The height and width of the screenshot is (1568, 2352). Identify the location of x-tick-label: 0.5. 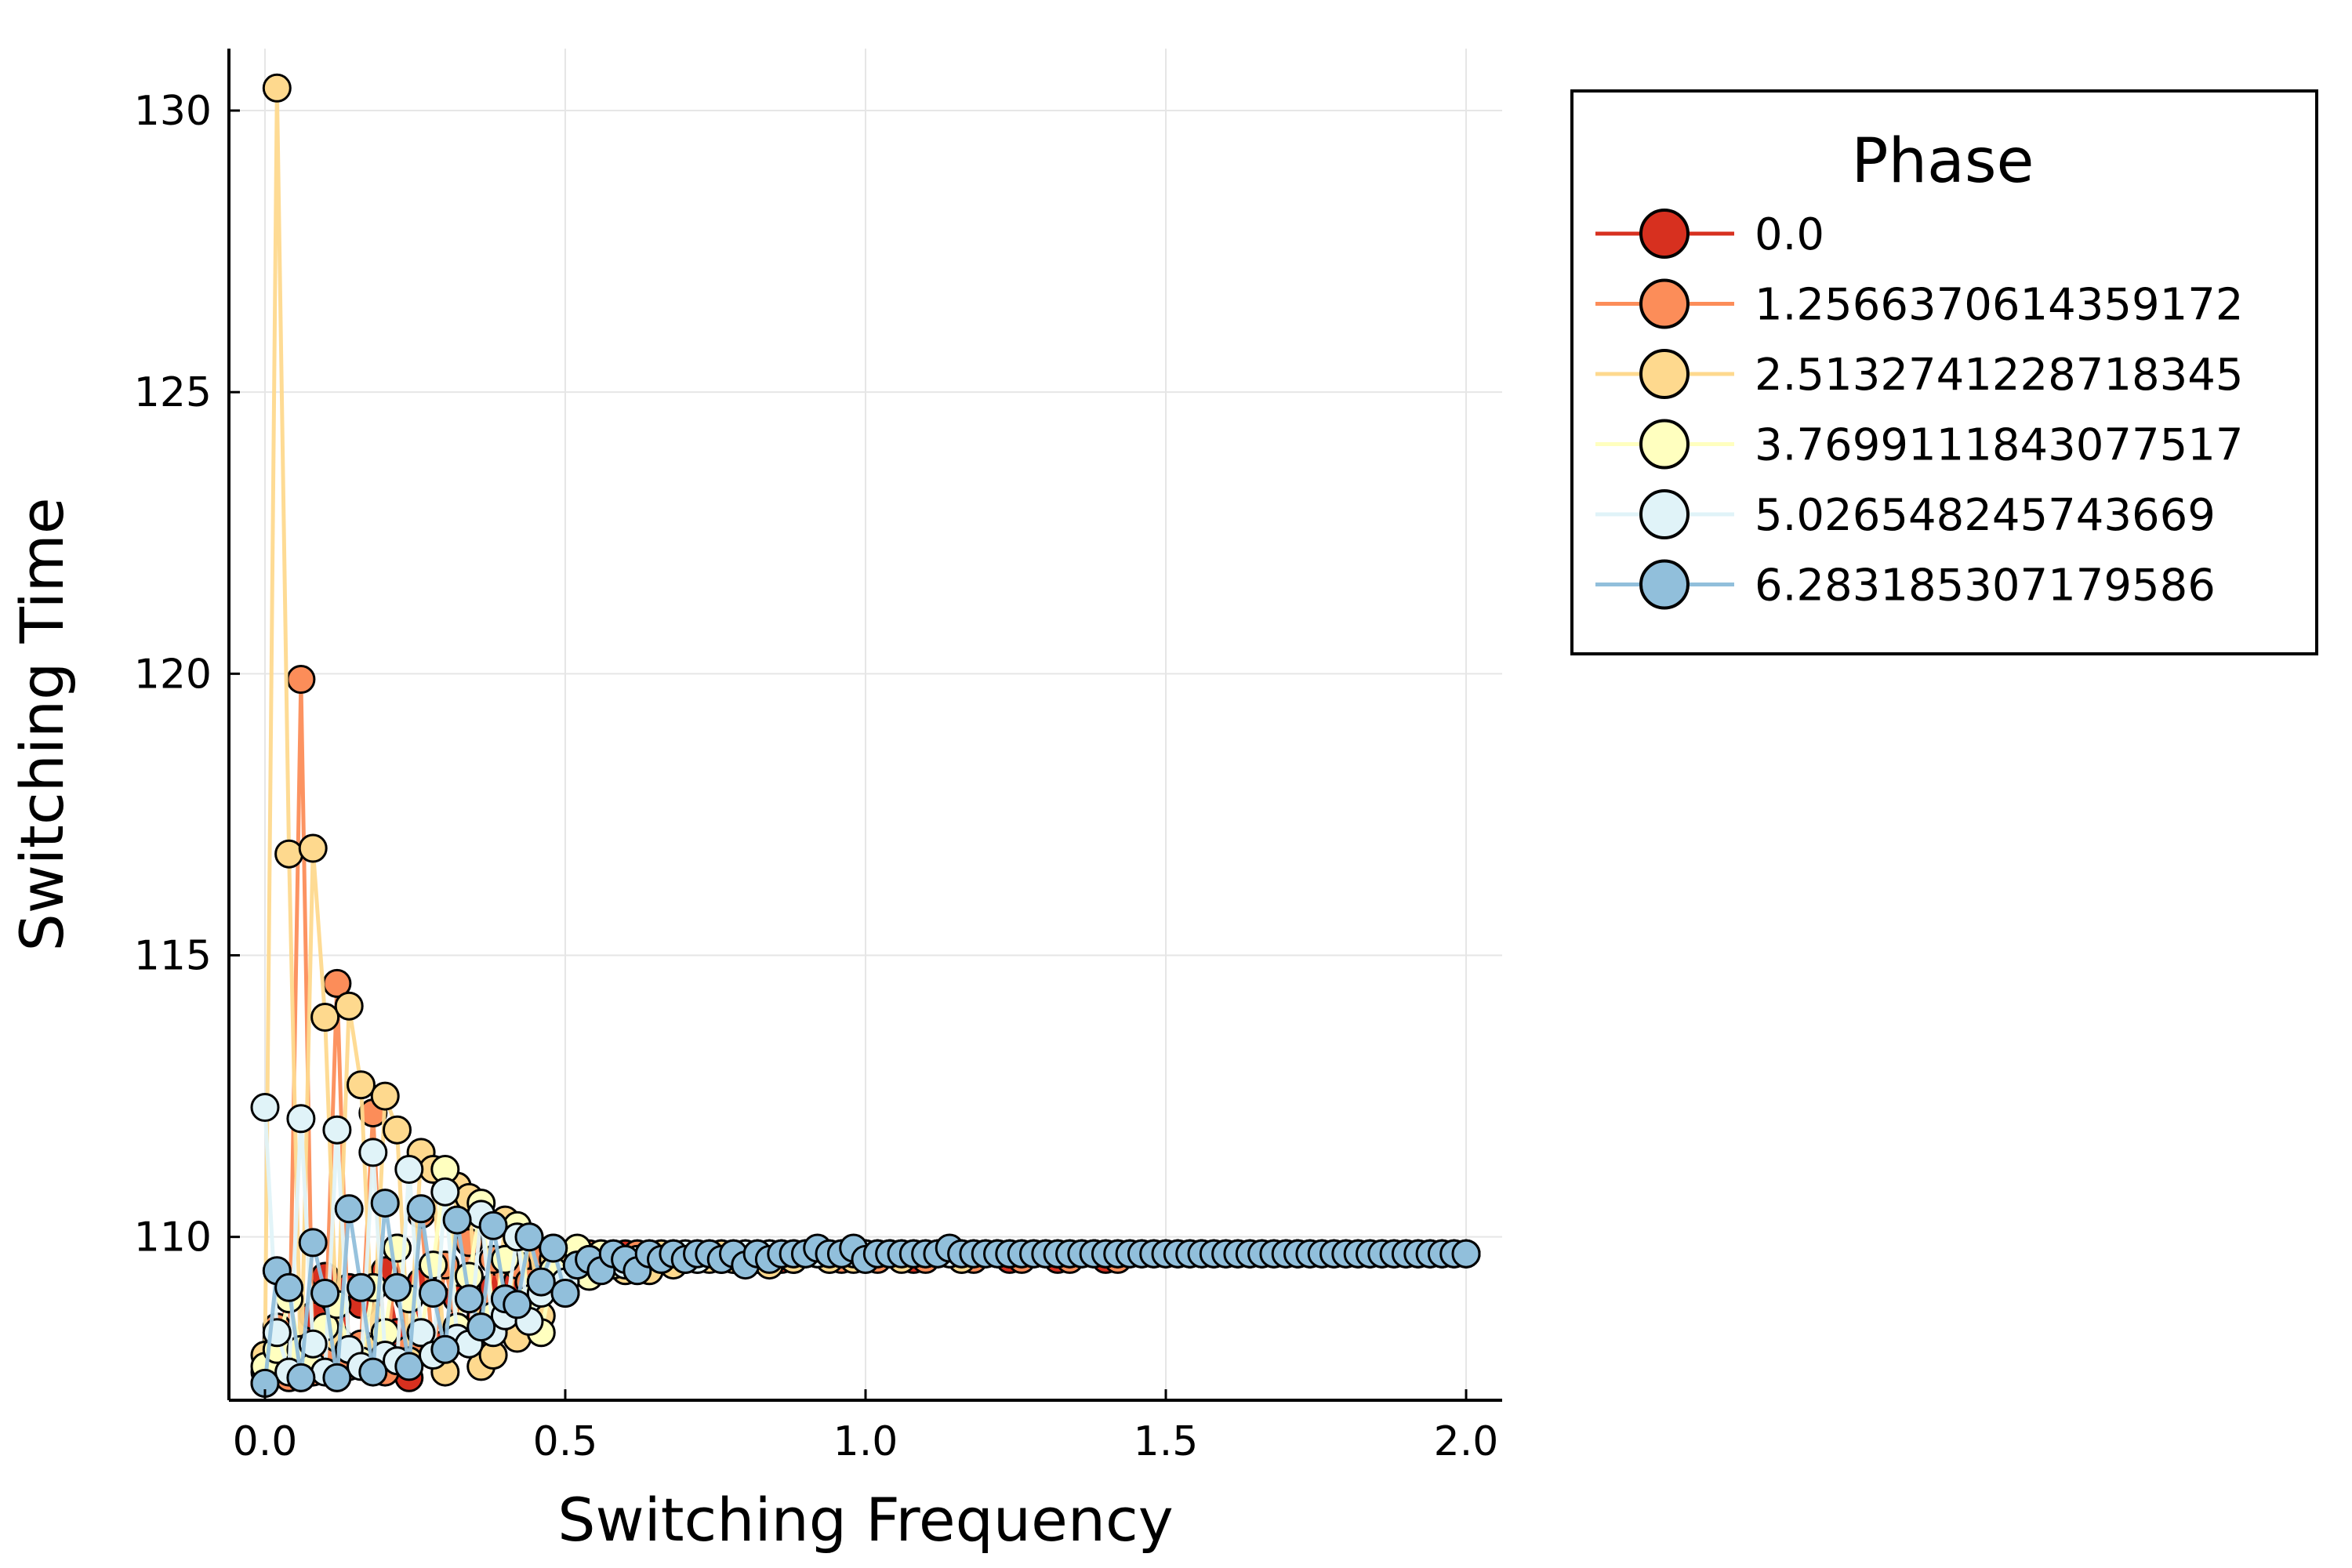
(565, 1441).